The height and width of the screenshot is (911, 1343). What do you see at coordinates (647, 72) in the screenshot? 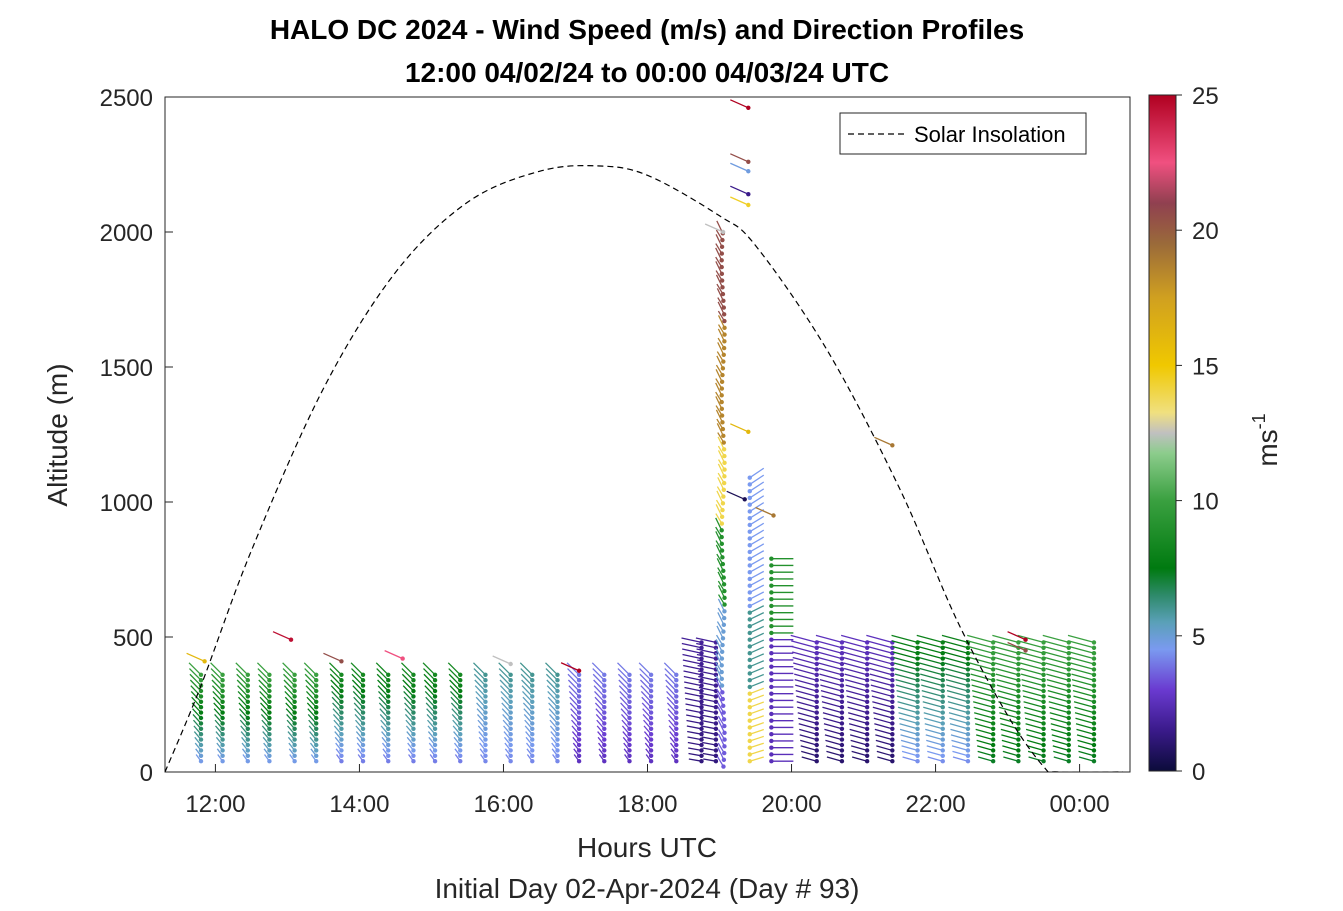
I see `chart-subtitle: 12:00 04/02/24 to 00:00 04/03/24 UTC` at bounding box center [647, 72].